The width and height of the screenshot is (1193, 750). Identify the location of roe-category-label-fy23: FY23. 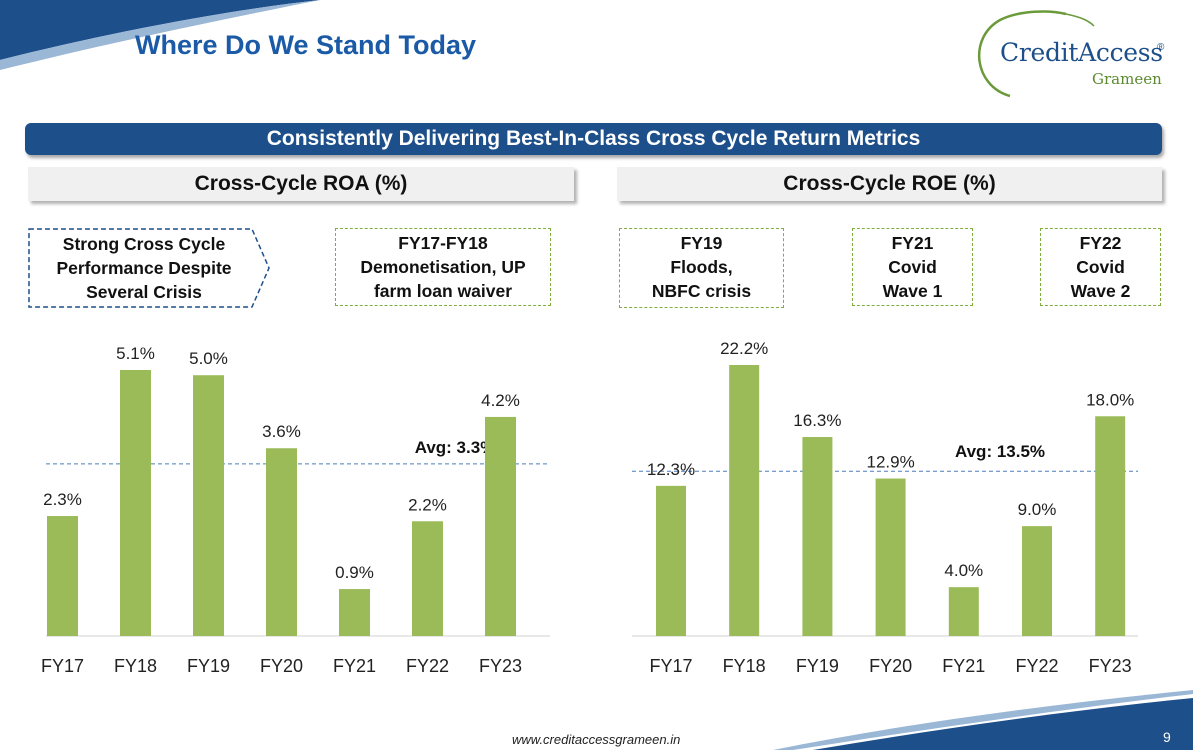
(1110, 666).